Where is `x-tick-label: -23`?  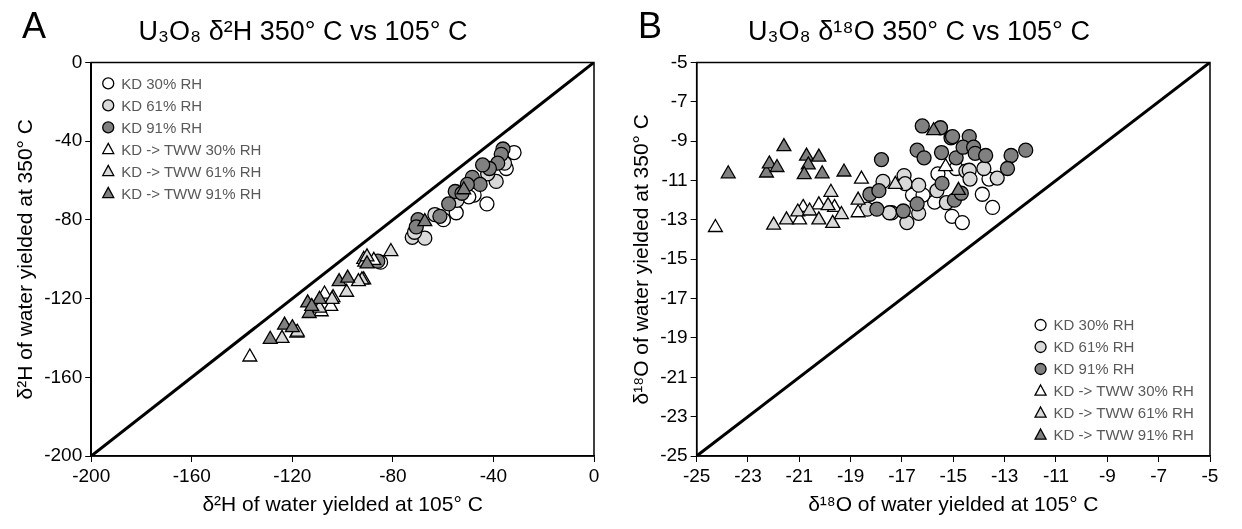 x-tick-label: -23 is located at coordinates (748, 475).